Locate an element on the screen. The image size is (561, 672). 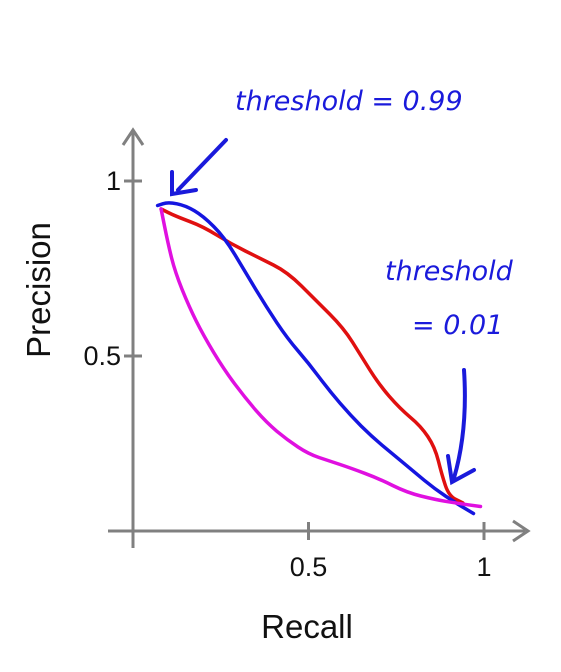
y-axis-arrowhead is located at coordinates (133, 136).